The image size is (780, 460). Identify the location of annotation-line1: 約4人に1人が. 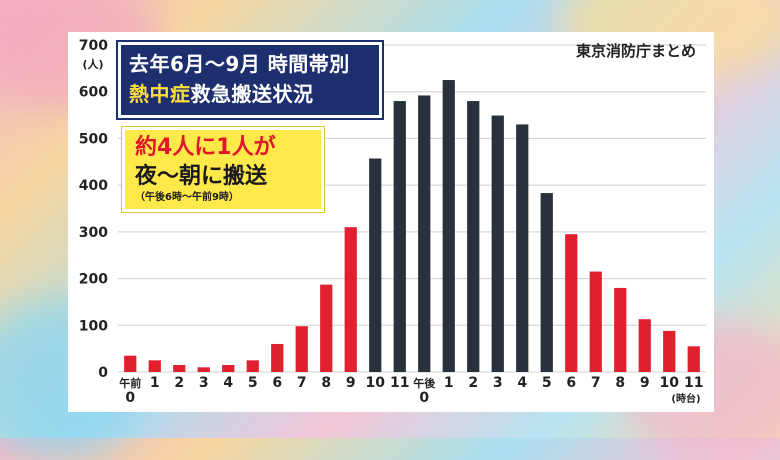
(205, 147).